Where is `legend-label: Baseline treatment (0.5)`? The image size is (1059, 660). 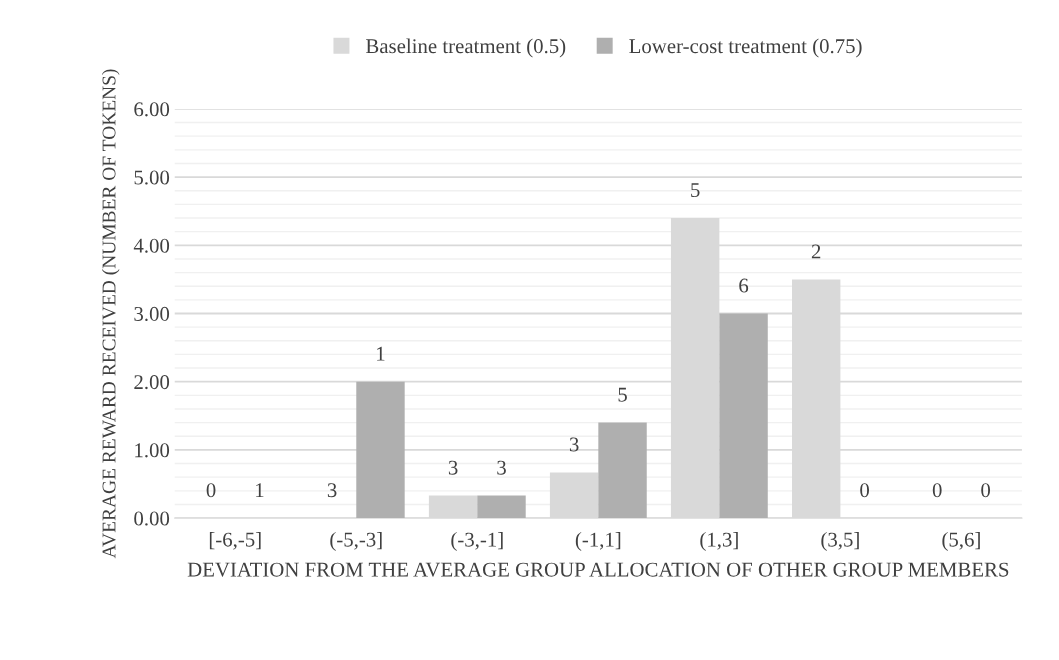
legend-label: Baseline treatment (0.5) is located at coordinates (466, 48).